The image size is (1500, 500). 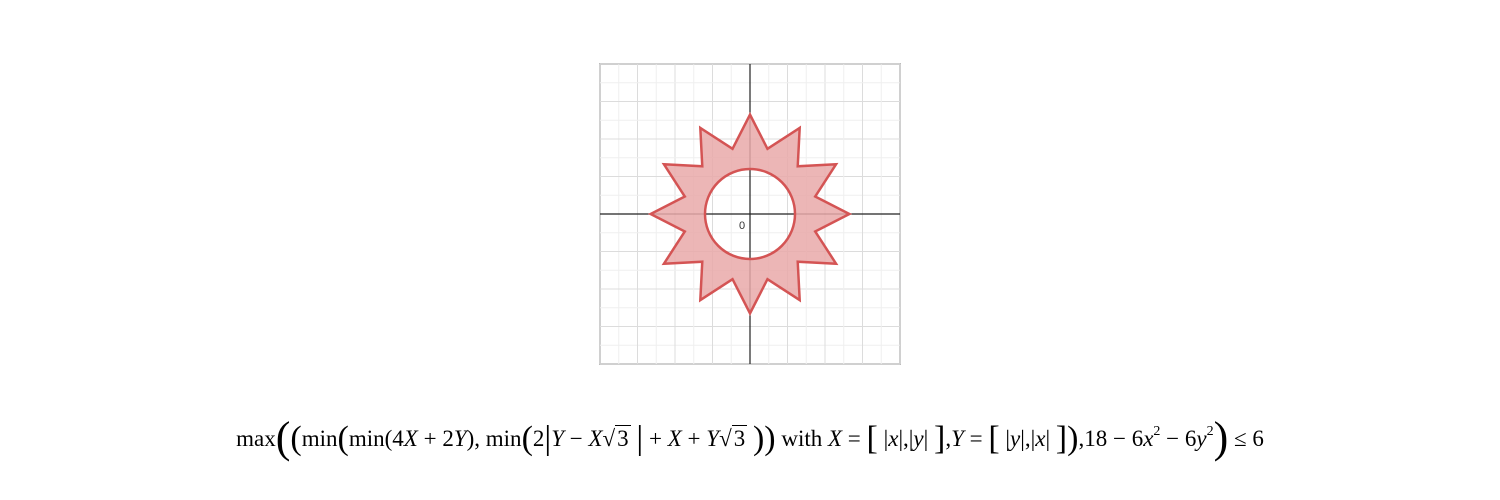 I want to click on origin-label: 0, so click(x=742, y=226).